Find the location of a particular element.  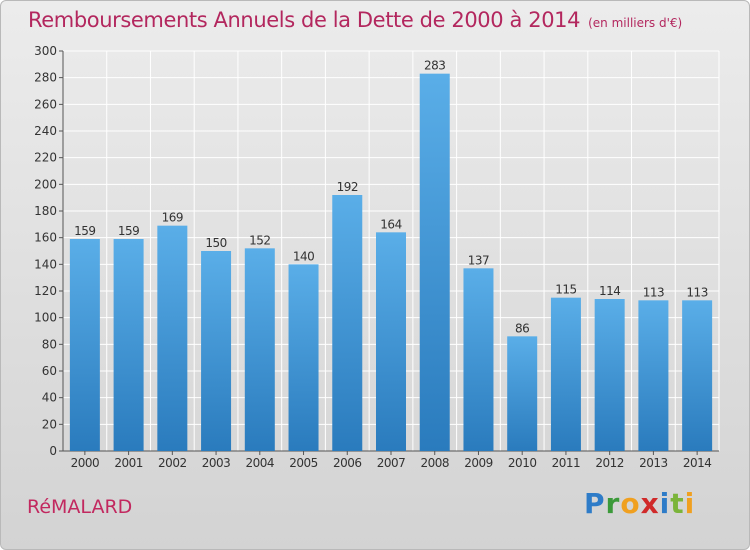

bar-2006 is located at coordinates (347, 323).